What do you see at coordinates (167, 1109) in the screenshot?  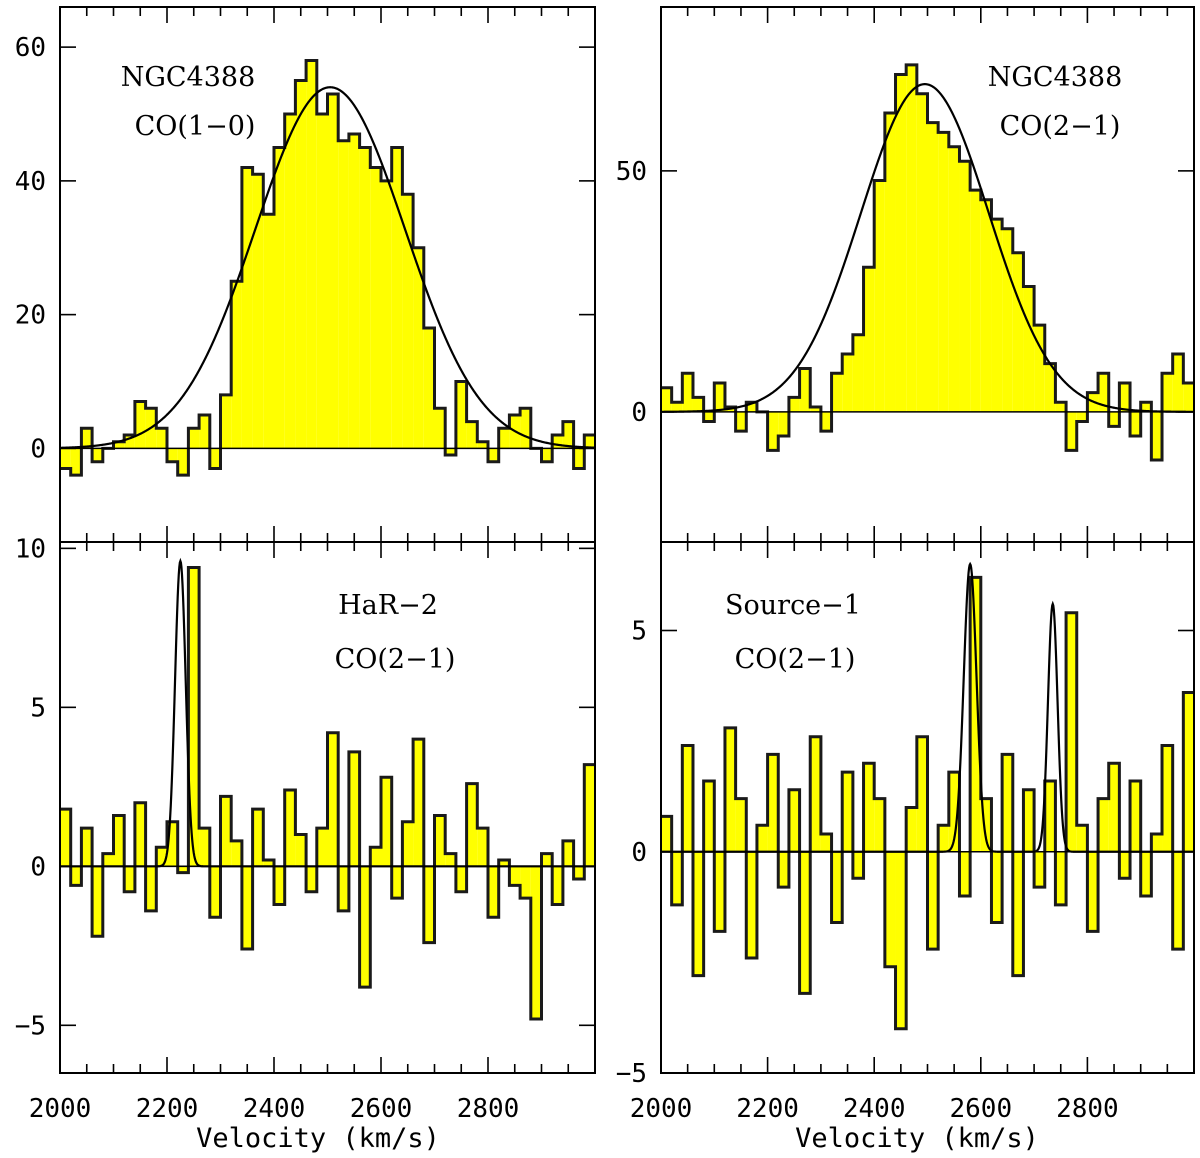 I see `x-tick-label-bottom-left: 2200` at bounding box center [167, 1109].